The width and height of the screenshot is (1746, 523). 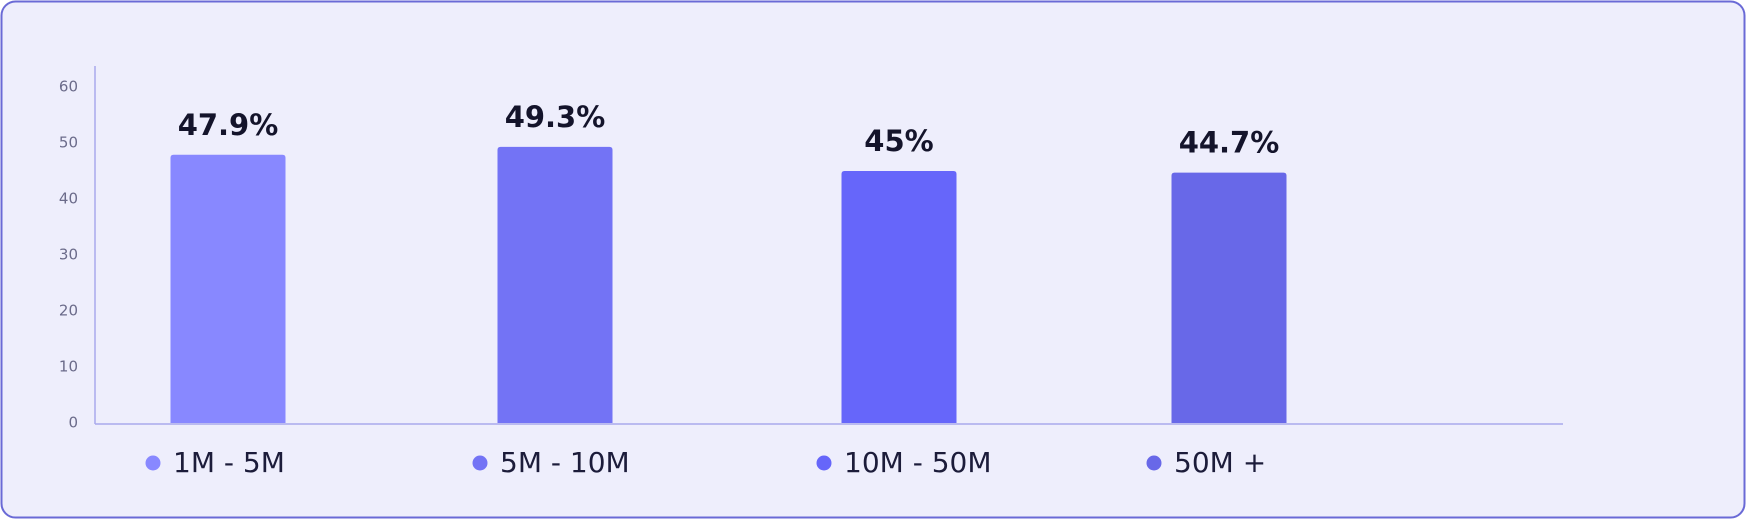 What do you see at coordinates (68, 143) in the screenshot?
I see `y-tick-label: 50` at bounding box center [68, 143].